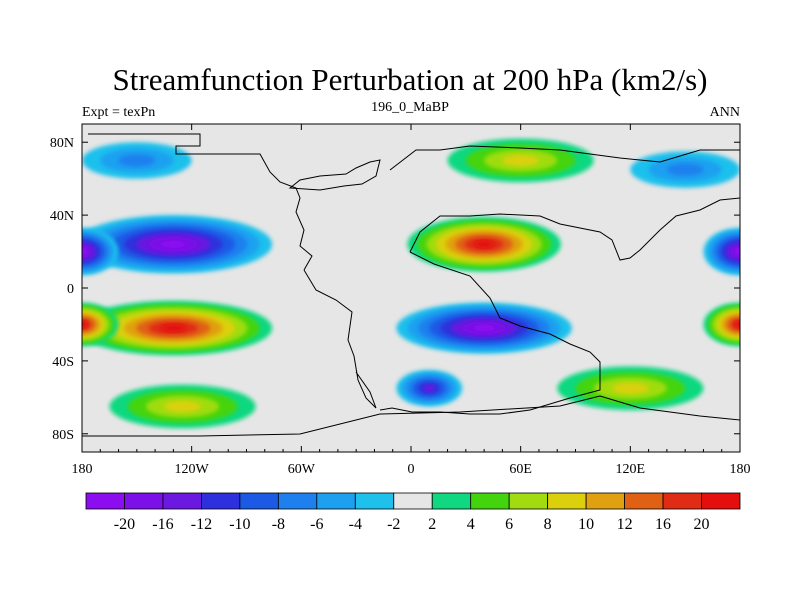  I want to click on colorbar-label: -6, so click(316, 524).